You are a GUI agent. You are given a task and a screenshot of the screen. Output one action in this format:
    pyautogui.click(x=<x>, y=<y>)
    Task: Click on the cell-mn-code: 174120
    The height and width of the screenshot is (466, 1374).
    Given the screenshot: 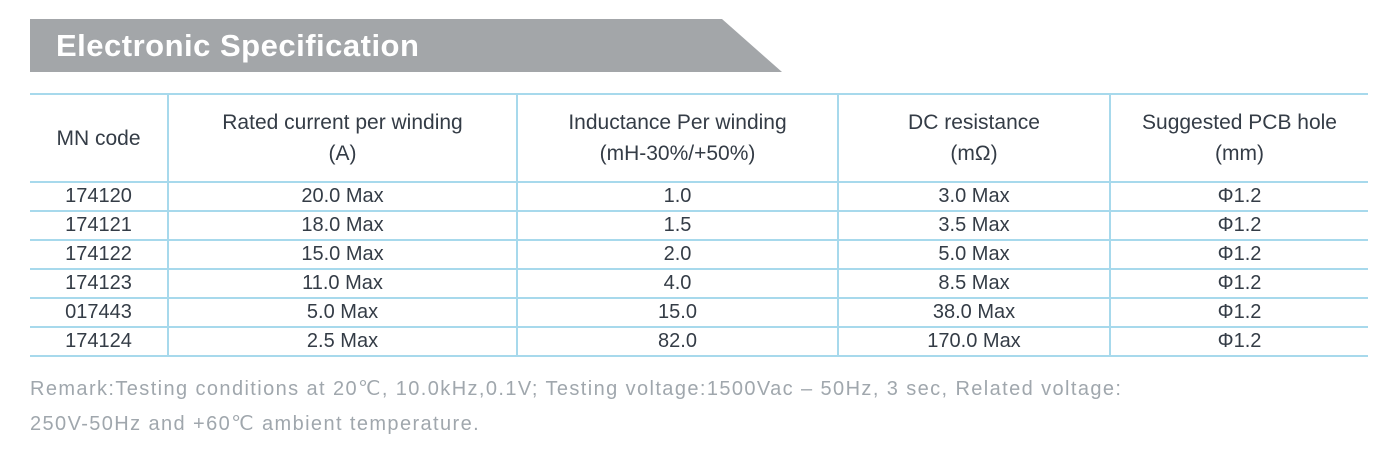 What is the action you would take?
    pyautogui.click(x=99, y=197)
    